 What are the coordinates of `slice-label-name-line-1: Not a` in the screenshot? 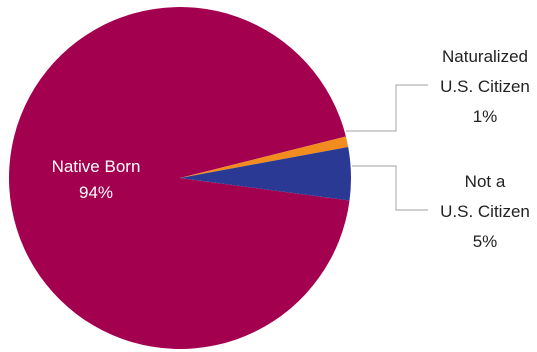 It's located at (485, 181).